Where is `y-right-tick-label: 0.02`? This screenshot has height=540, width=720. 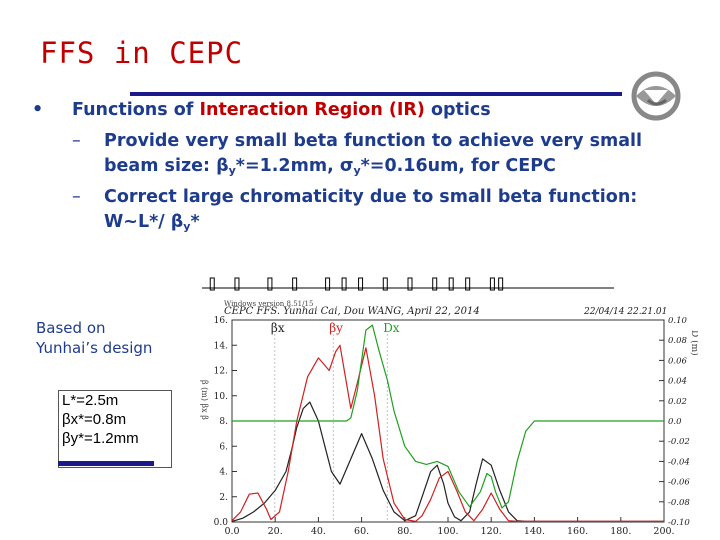 y-right-tick-label: 0.02 is located at coordinates (677, 402).